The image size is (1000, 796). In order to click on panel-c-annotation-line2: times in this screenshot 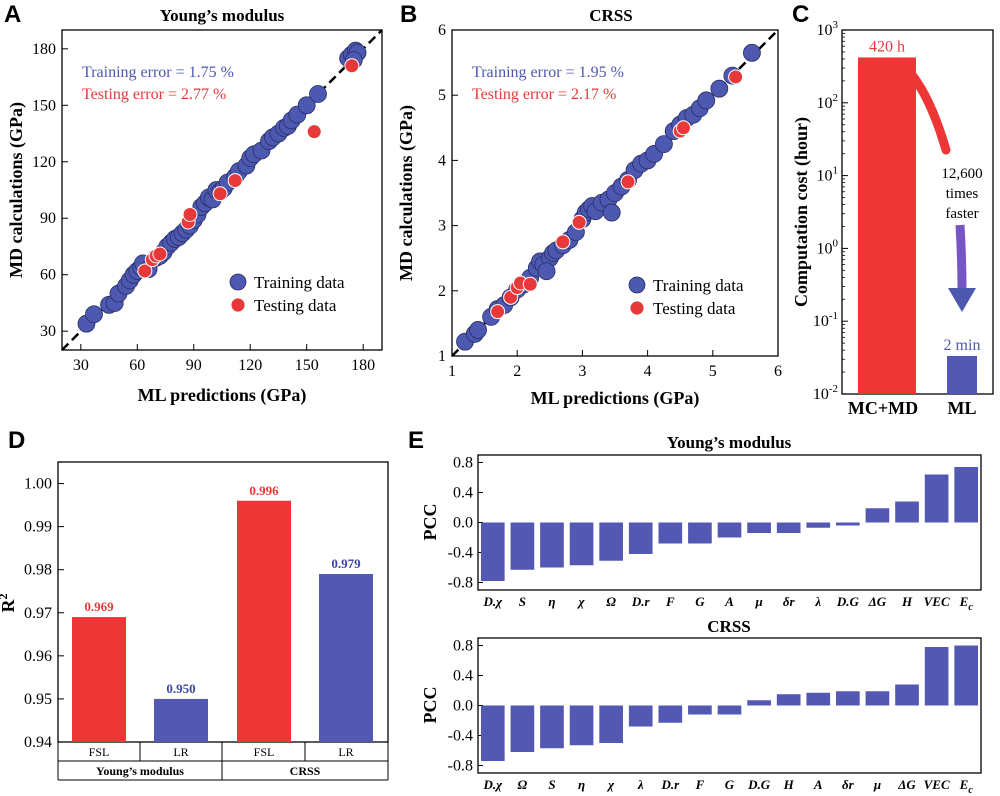, I will do `click(962, 194)`.